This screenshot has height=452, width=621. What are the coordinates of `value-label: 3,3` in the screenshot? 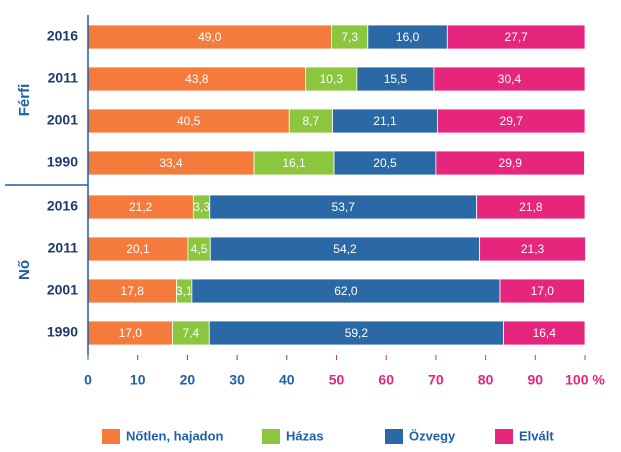 It's located at (201, 207).